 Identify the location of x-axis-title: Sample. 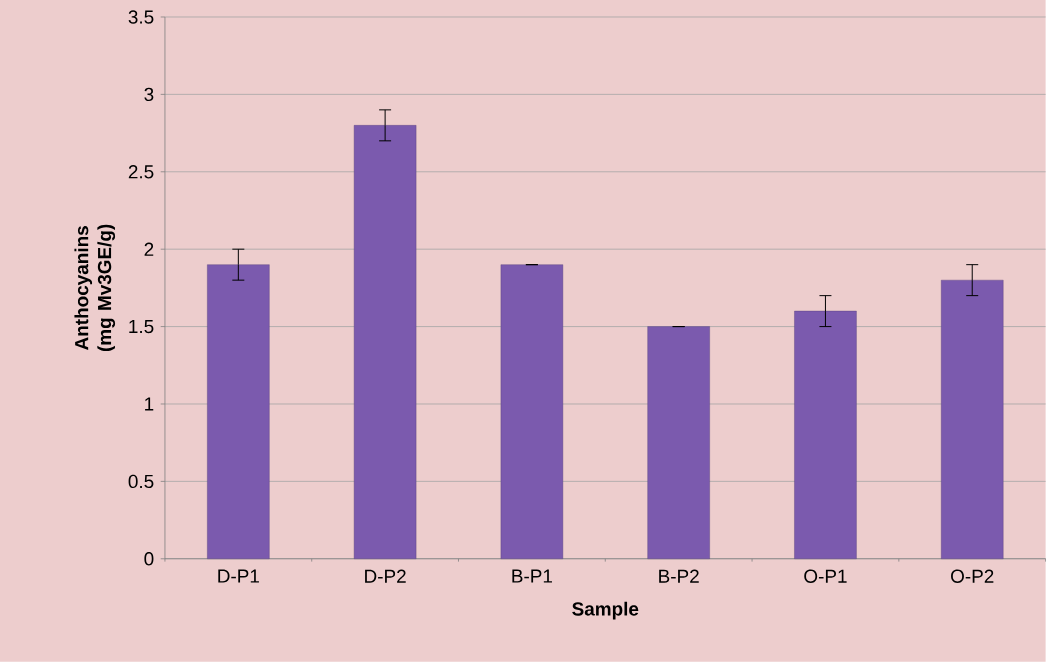
(605, 610).